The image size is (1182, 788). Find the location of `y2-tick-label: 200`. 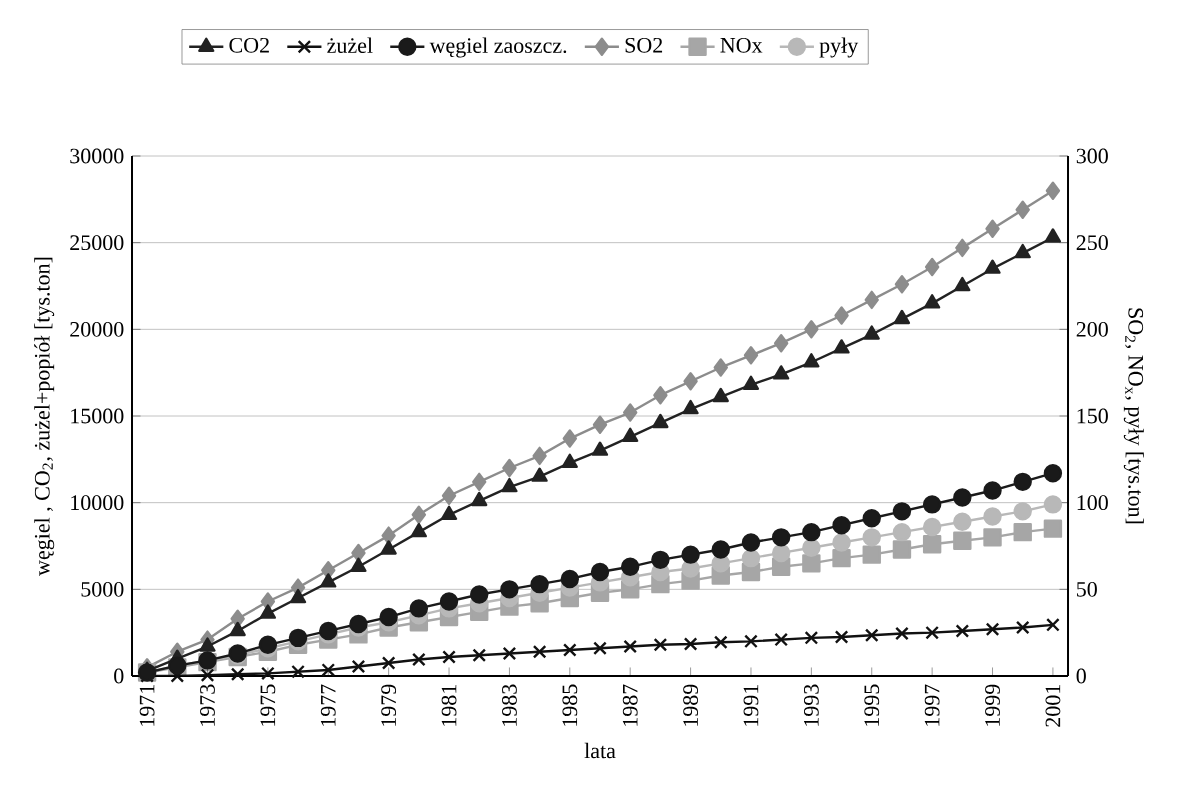

y2-tick-label: 200 is located at coordinates (1092, 329).